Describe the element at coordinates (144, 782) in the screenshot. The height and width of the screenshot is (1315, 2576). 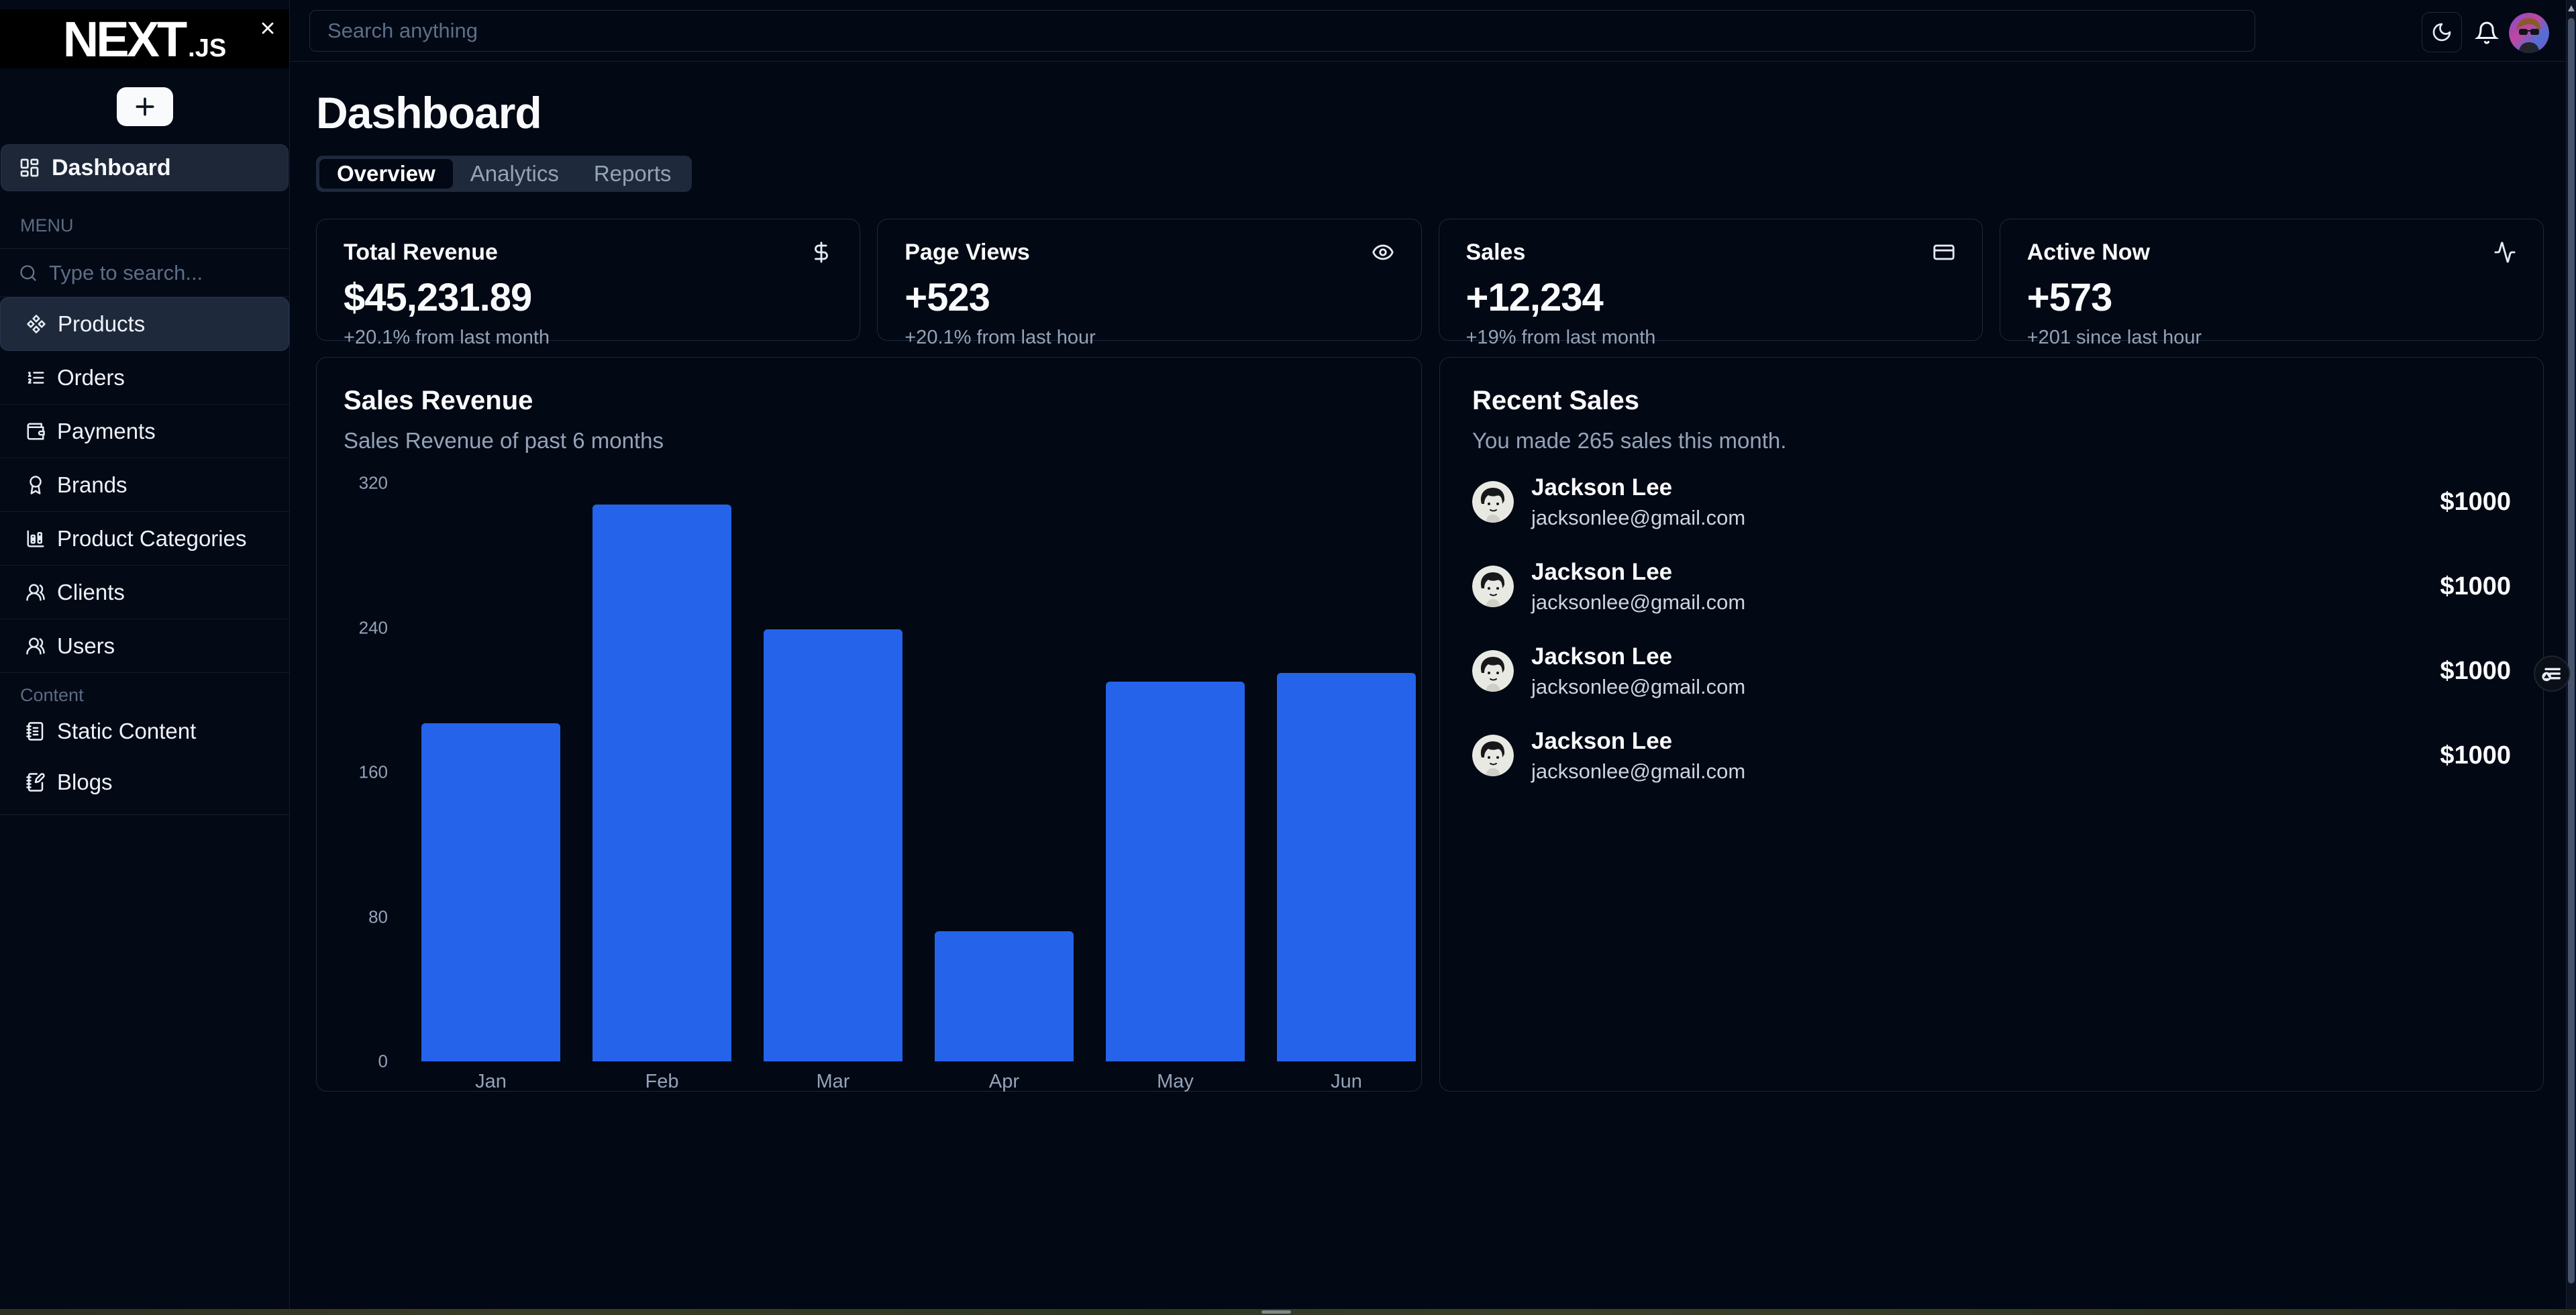
I see `sidebar-item-blogs: Blogs` at that location.